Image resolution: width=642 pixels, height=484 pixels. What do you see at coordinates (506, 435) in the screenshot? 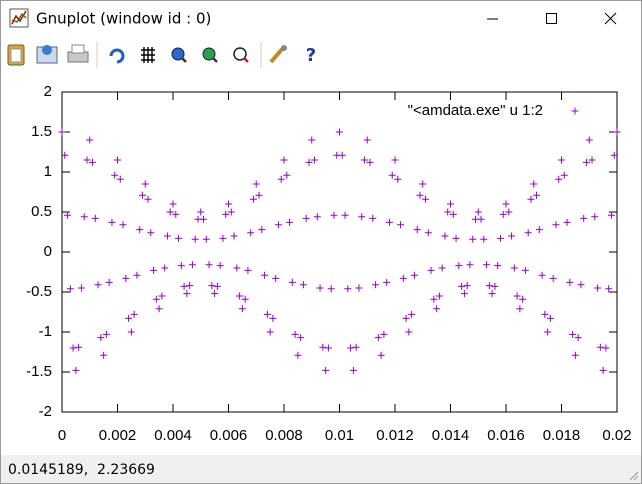
I see `x-tick-label: 0.016` at bounding box center [506, 435].